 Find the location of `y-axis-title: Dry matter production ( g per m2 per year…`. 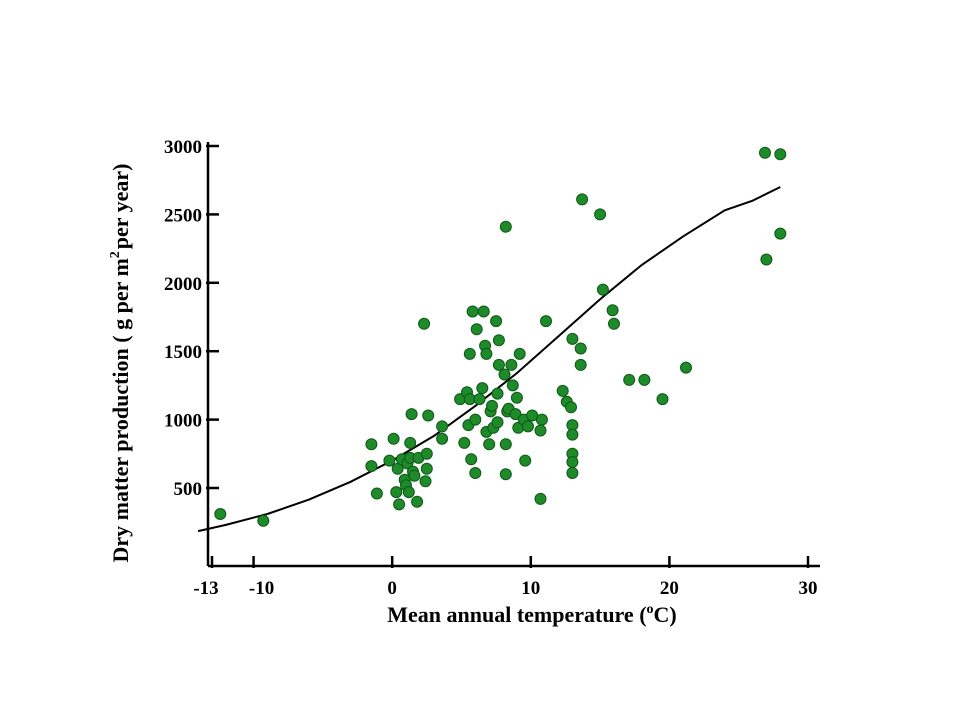

y-axis-title: Dry matter production ( g per m2 per year… is located at coordinates (120, 362).